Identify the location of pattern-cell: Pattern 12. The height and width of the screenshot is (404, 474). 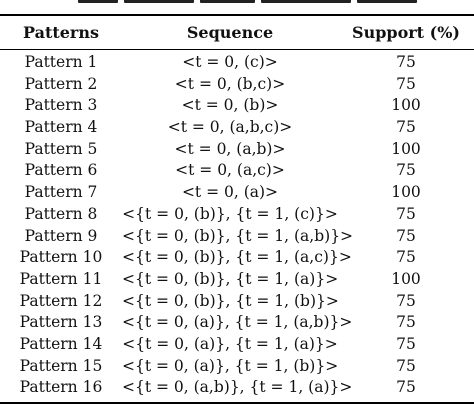
(61, 300).